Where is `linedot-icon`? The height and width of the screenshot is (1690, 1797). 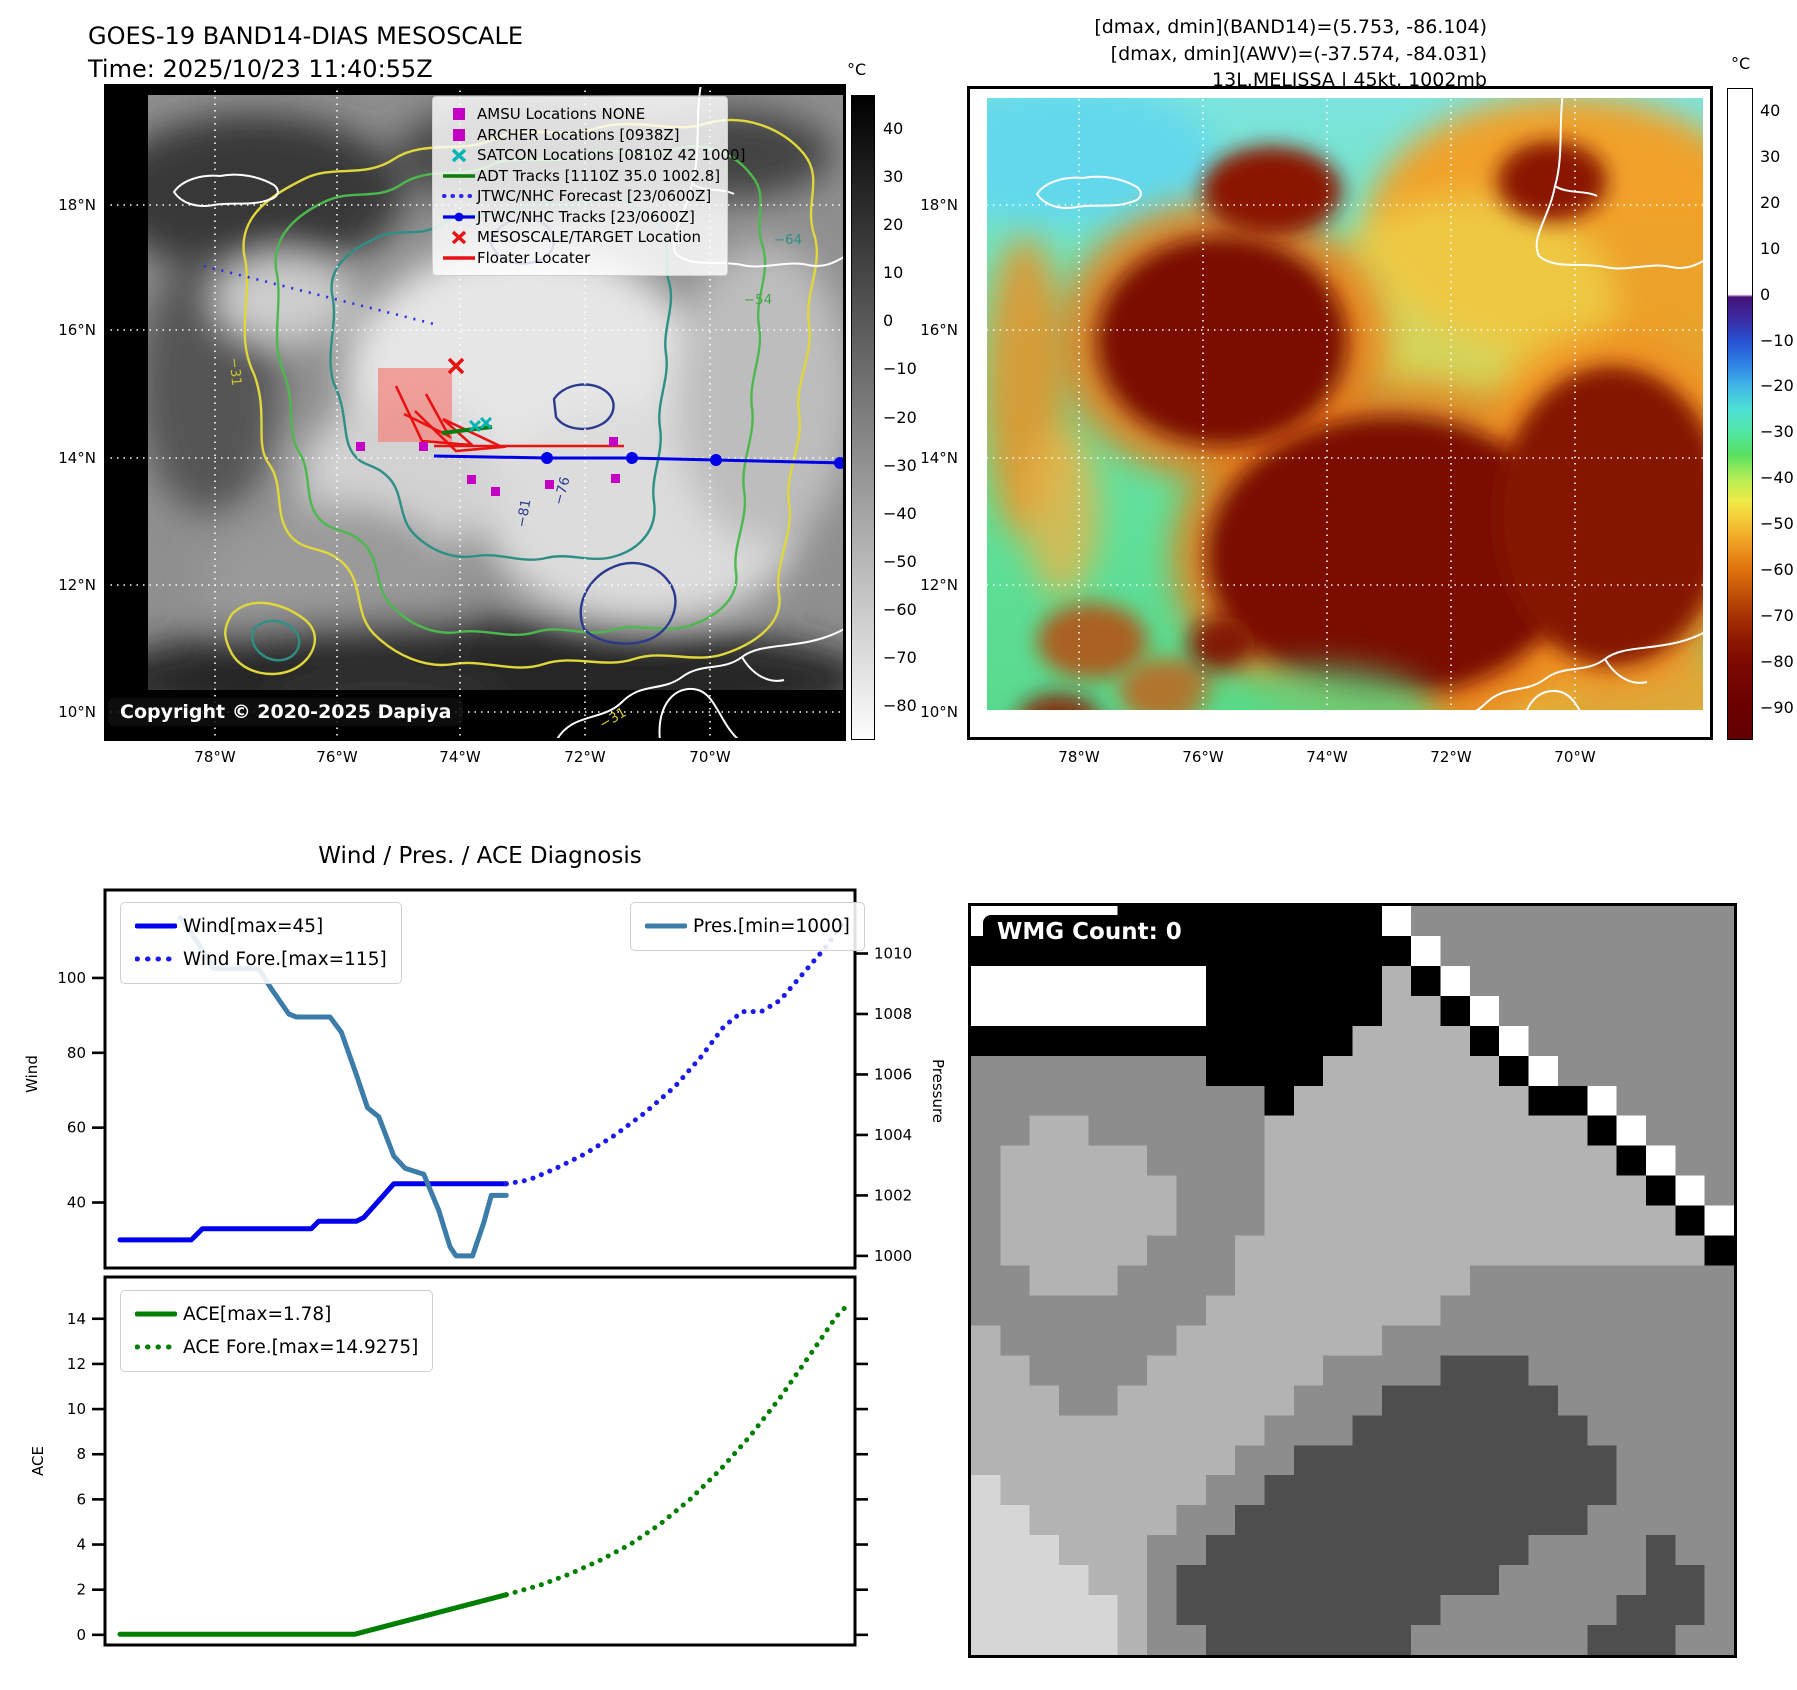 linedot-icon is located at coordinates (459, 217).